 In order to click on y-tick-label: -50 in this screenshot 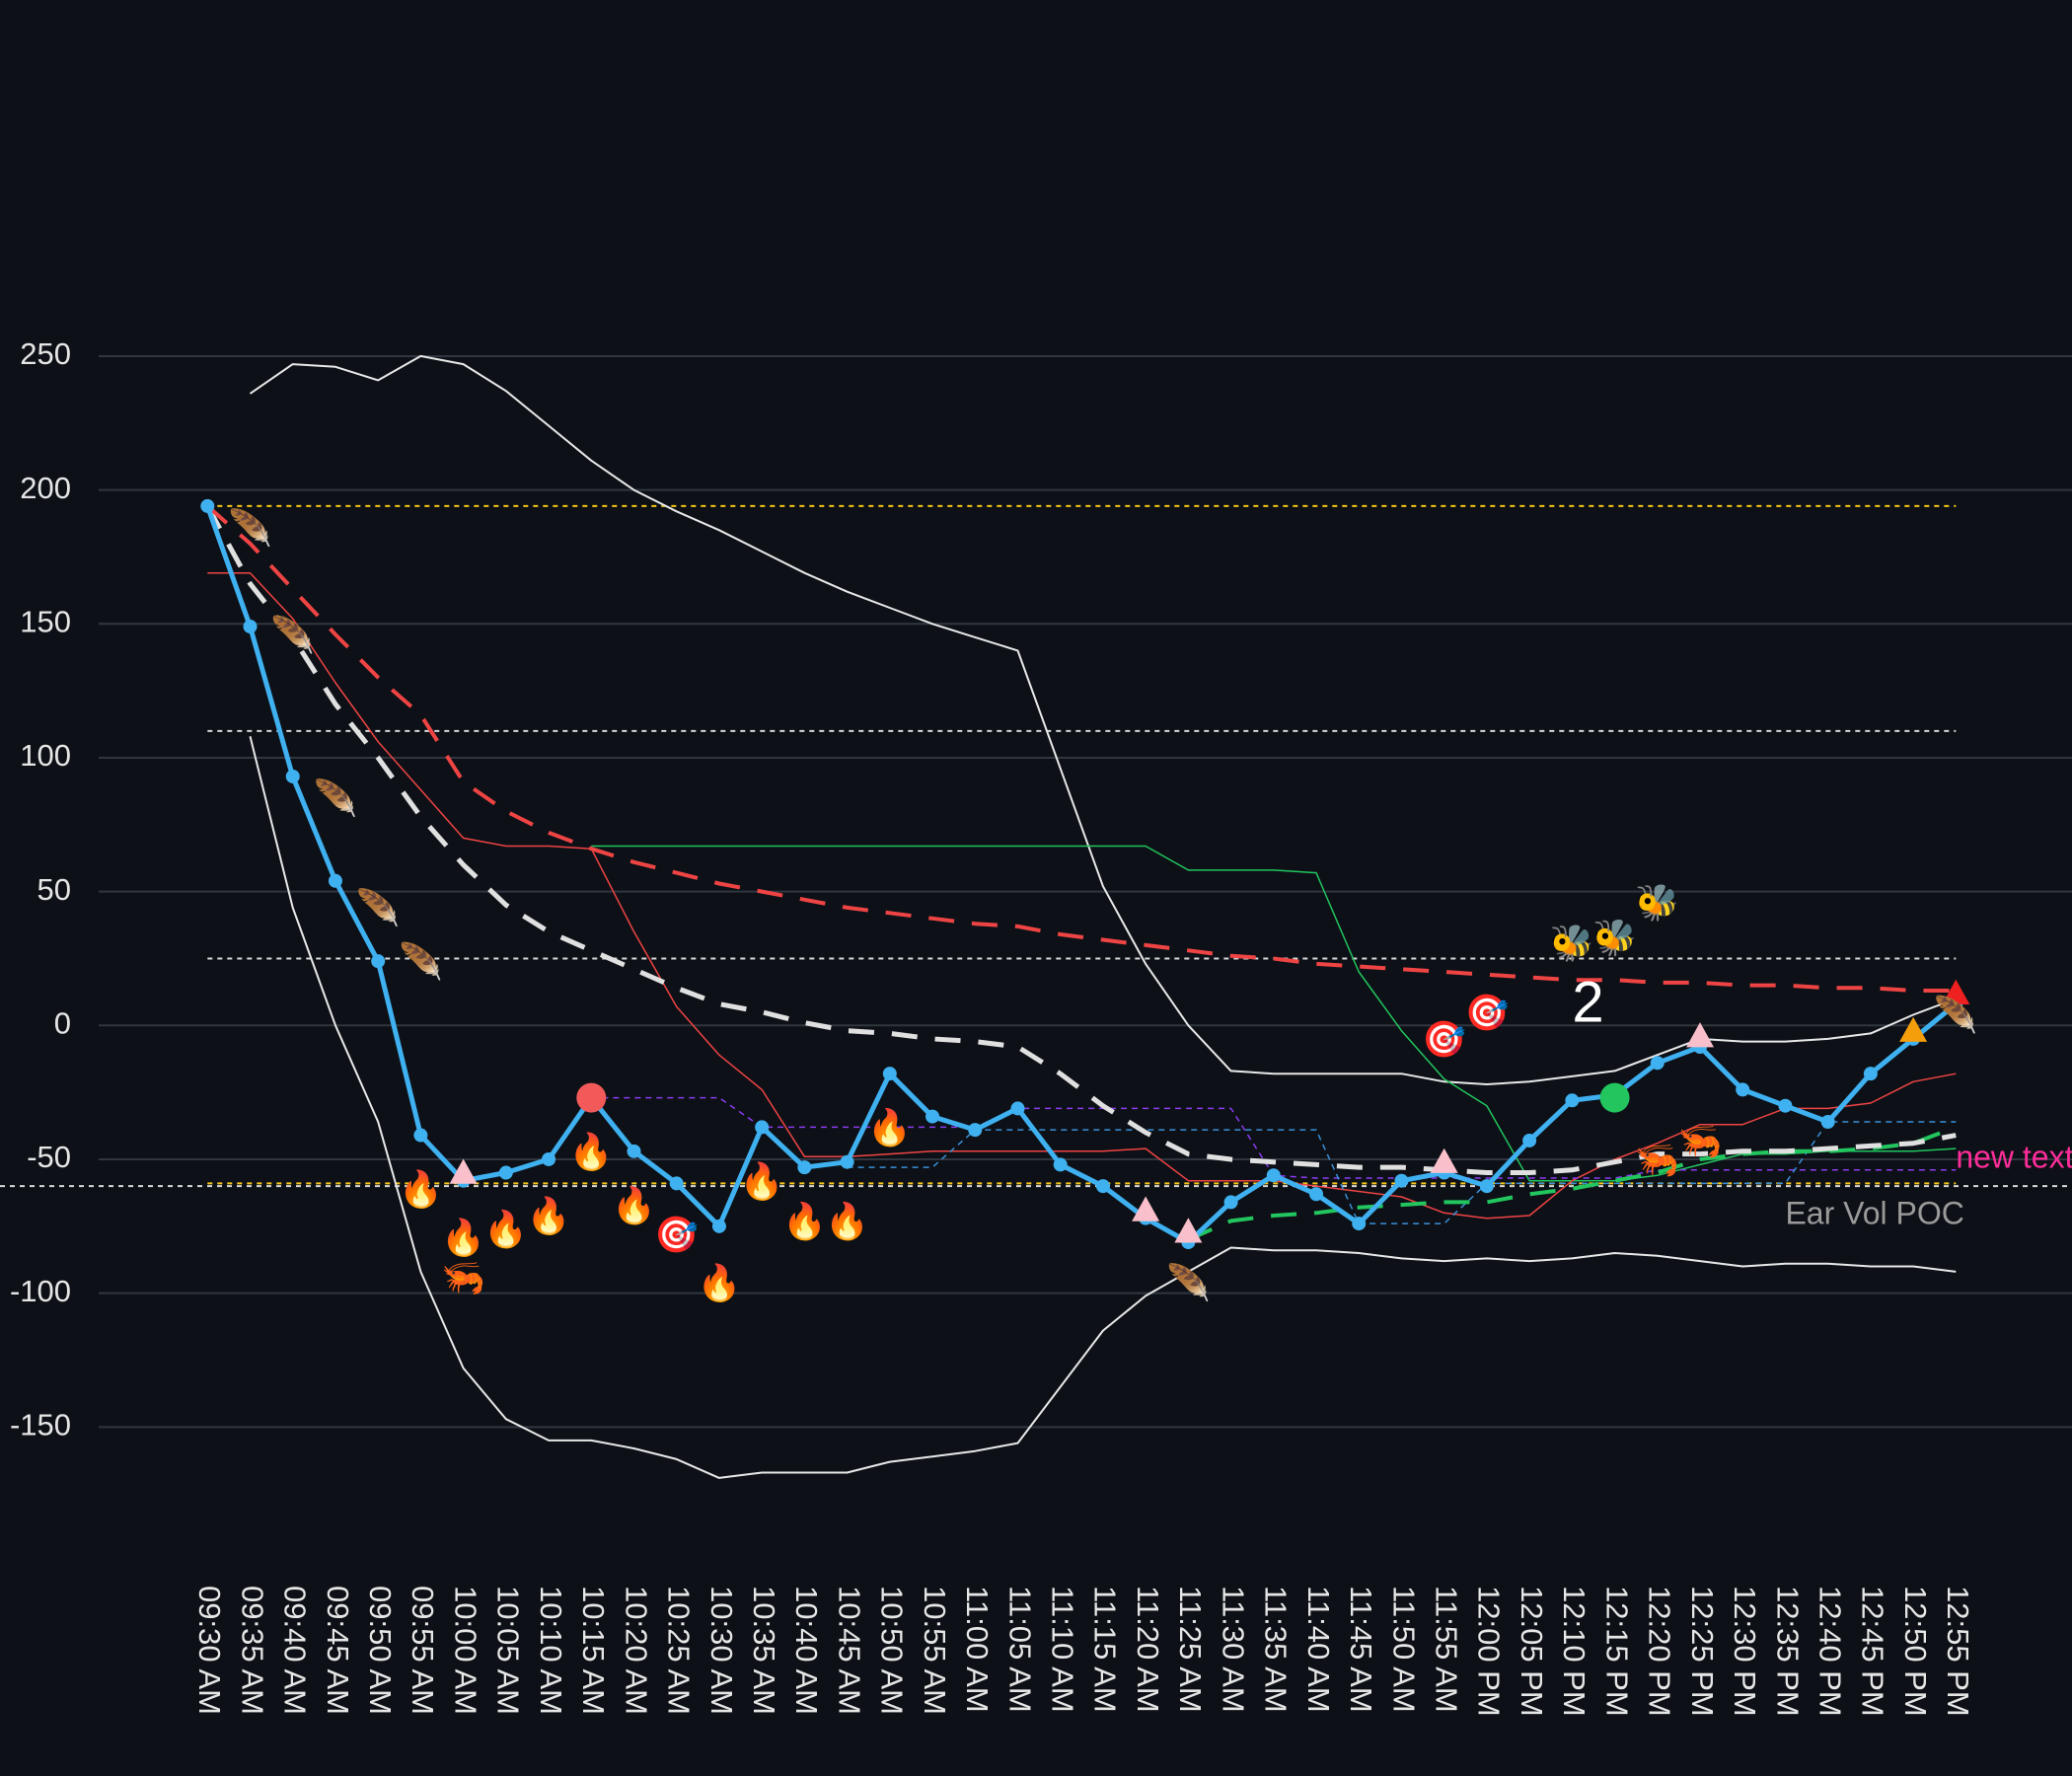, I will do `click(49, 1157)`.